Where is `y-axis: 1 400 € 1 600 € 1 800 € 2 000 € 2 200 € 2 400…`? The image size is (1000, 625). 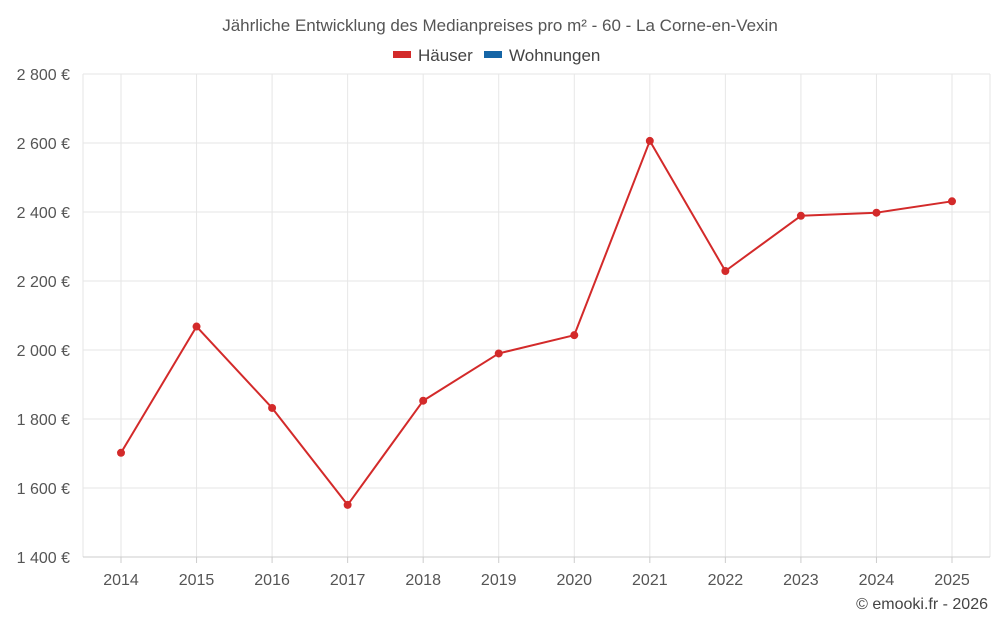
y-axis: 1 400 € 1 600 € 1 800 € 2 000 € 2 200 € 2 400… is located at coordinates (43, 317).